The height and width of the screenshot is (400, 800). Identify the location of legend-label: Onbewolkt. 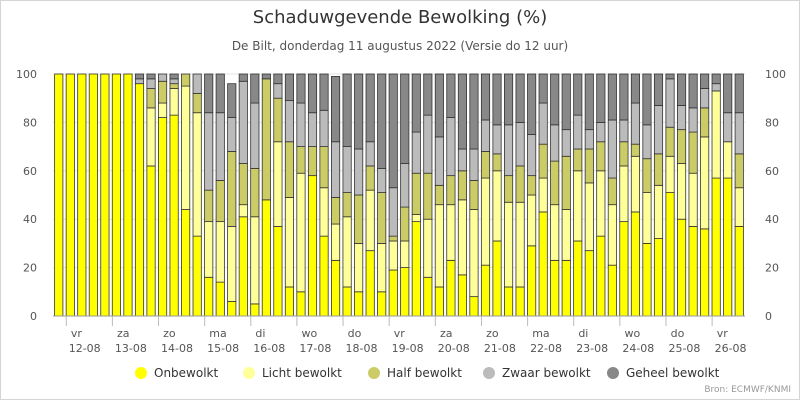
(186, 373).